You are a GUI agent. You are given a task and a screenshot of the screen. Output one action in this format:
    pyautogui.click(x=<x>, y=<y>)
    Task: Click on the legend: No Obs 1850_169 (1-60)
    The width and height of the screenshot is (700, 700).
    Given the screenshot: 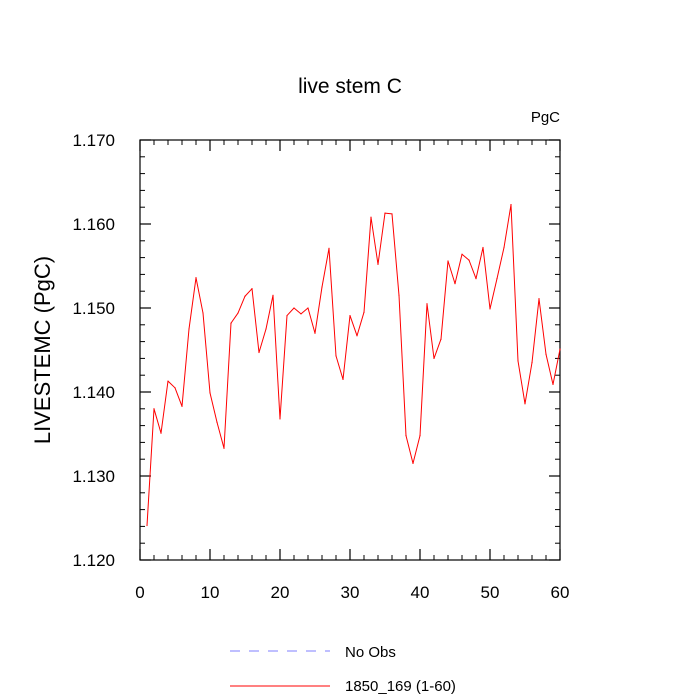 What is the action you would take?
    pyautogui.click(x=343, y=669)
    